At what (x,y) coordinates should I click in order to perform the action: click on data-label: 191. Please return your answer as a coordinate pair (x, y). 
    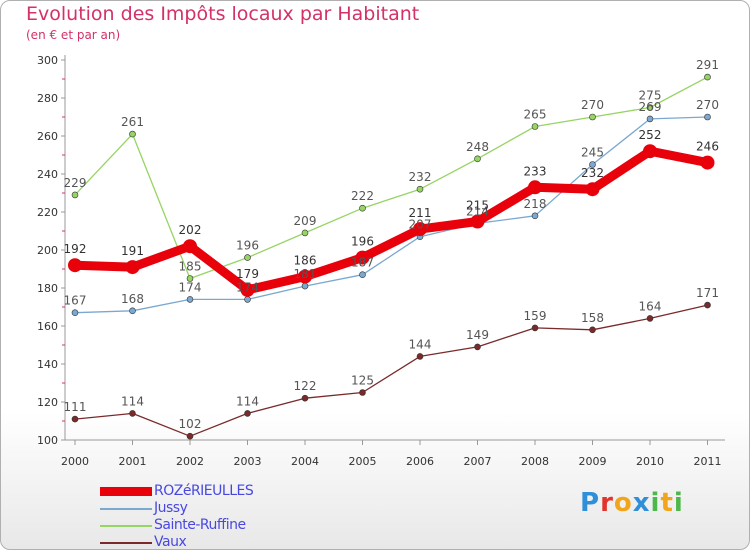
    Looking at the image, I should click on (132, 251).